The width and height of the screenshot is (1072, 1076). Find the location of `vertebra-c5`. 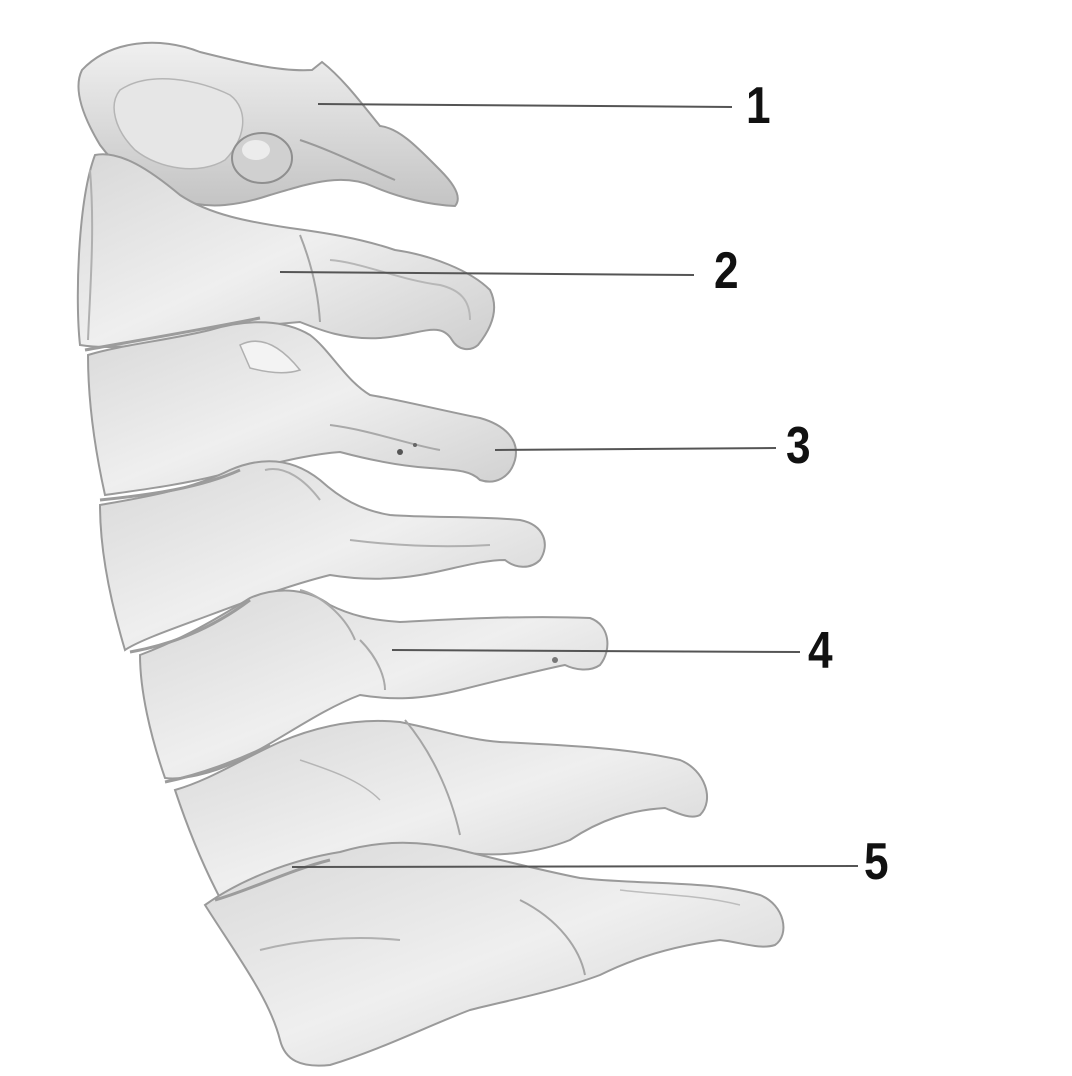

vertebra-c5 is located at coordinates (373, 684).